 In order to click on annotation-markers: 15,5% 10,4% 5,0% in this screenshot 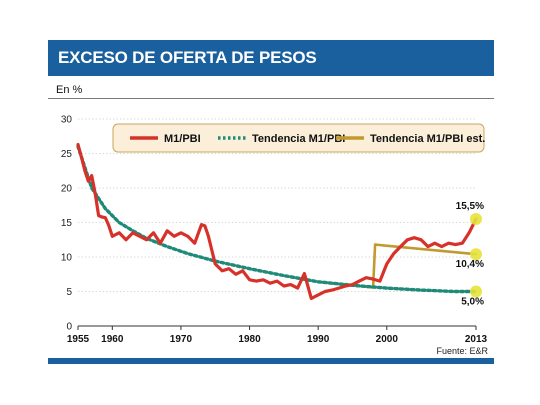, I will do `click(470, 254)`.